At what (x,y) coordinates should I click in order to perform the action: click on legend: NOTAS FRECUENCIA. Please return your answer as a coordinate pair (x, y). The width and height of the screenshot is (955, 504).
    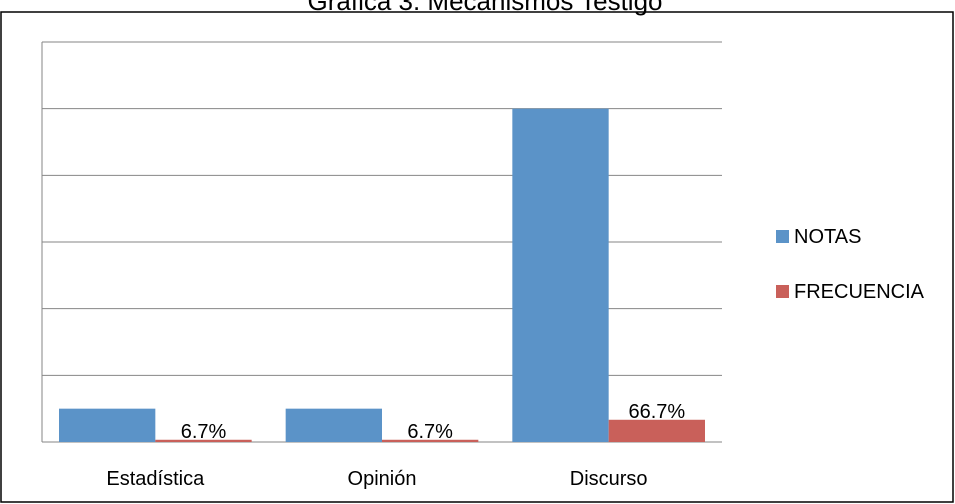
    Looking at the image, I should click on (850, 264).